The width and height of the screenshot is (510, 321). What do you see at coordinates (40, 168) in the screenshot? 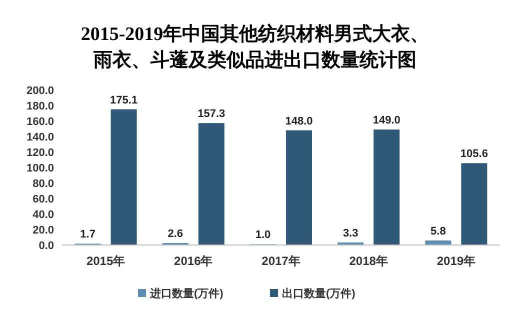
I see `y-tick-label: 100.0` at bounding box center [40, 168].